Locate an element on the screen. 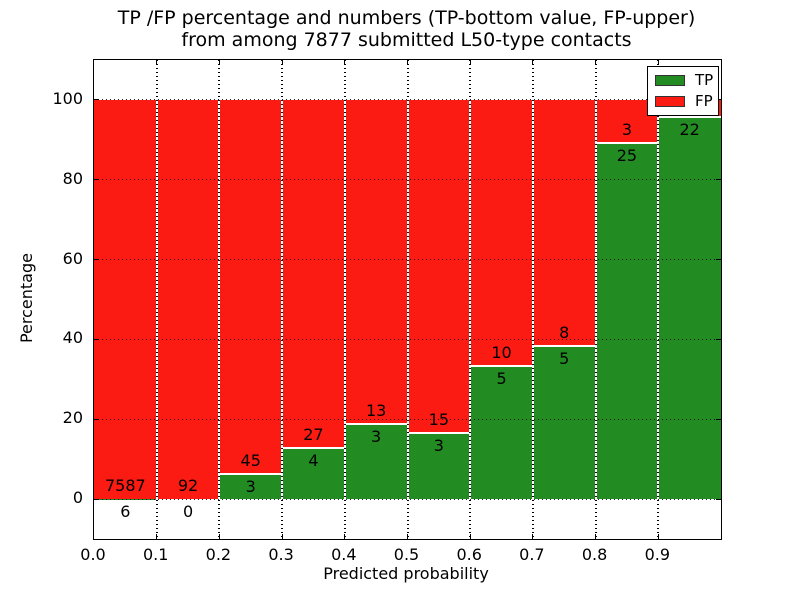  tp-count-label: 25 is located at coordinates (627, 155).